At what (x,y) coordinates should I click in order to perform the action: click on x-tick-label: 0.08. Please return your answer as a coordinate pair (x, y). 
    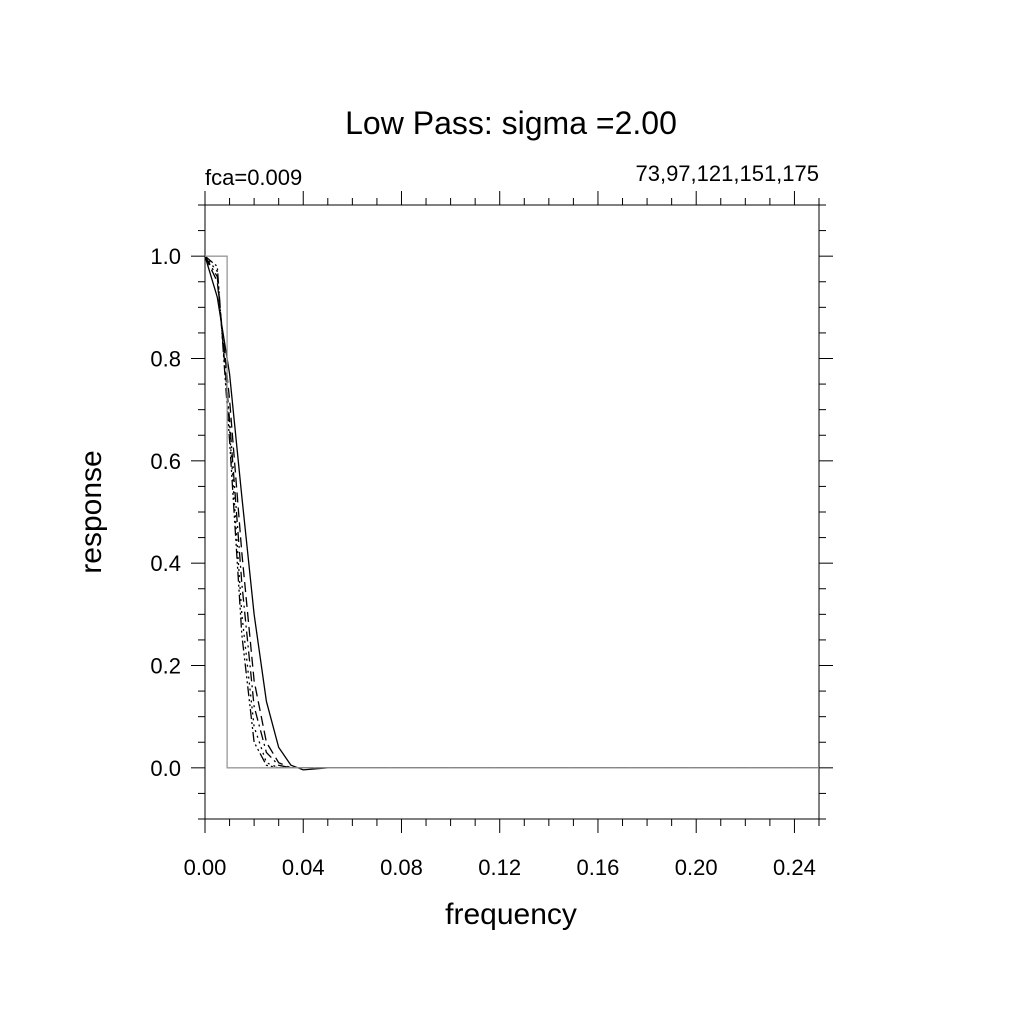
    Looking at the image, I should click on (401, 867).